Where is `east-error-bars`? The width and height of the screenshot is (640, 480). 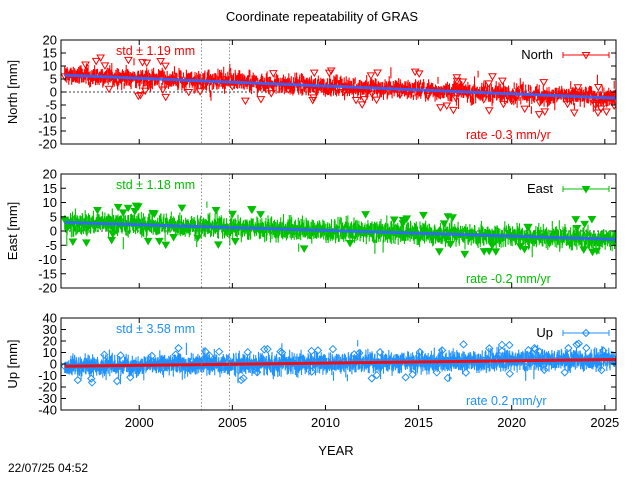
east-error-bars is located at coordinates (340, 229).